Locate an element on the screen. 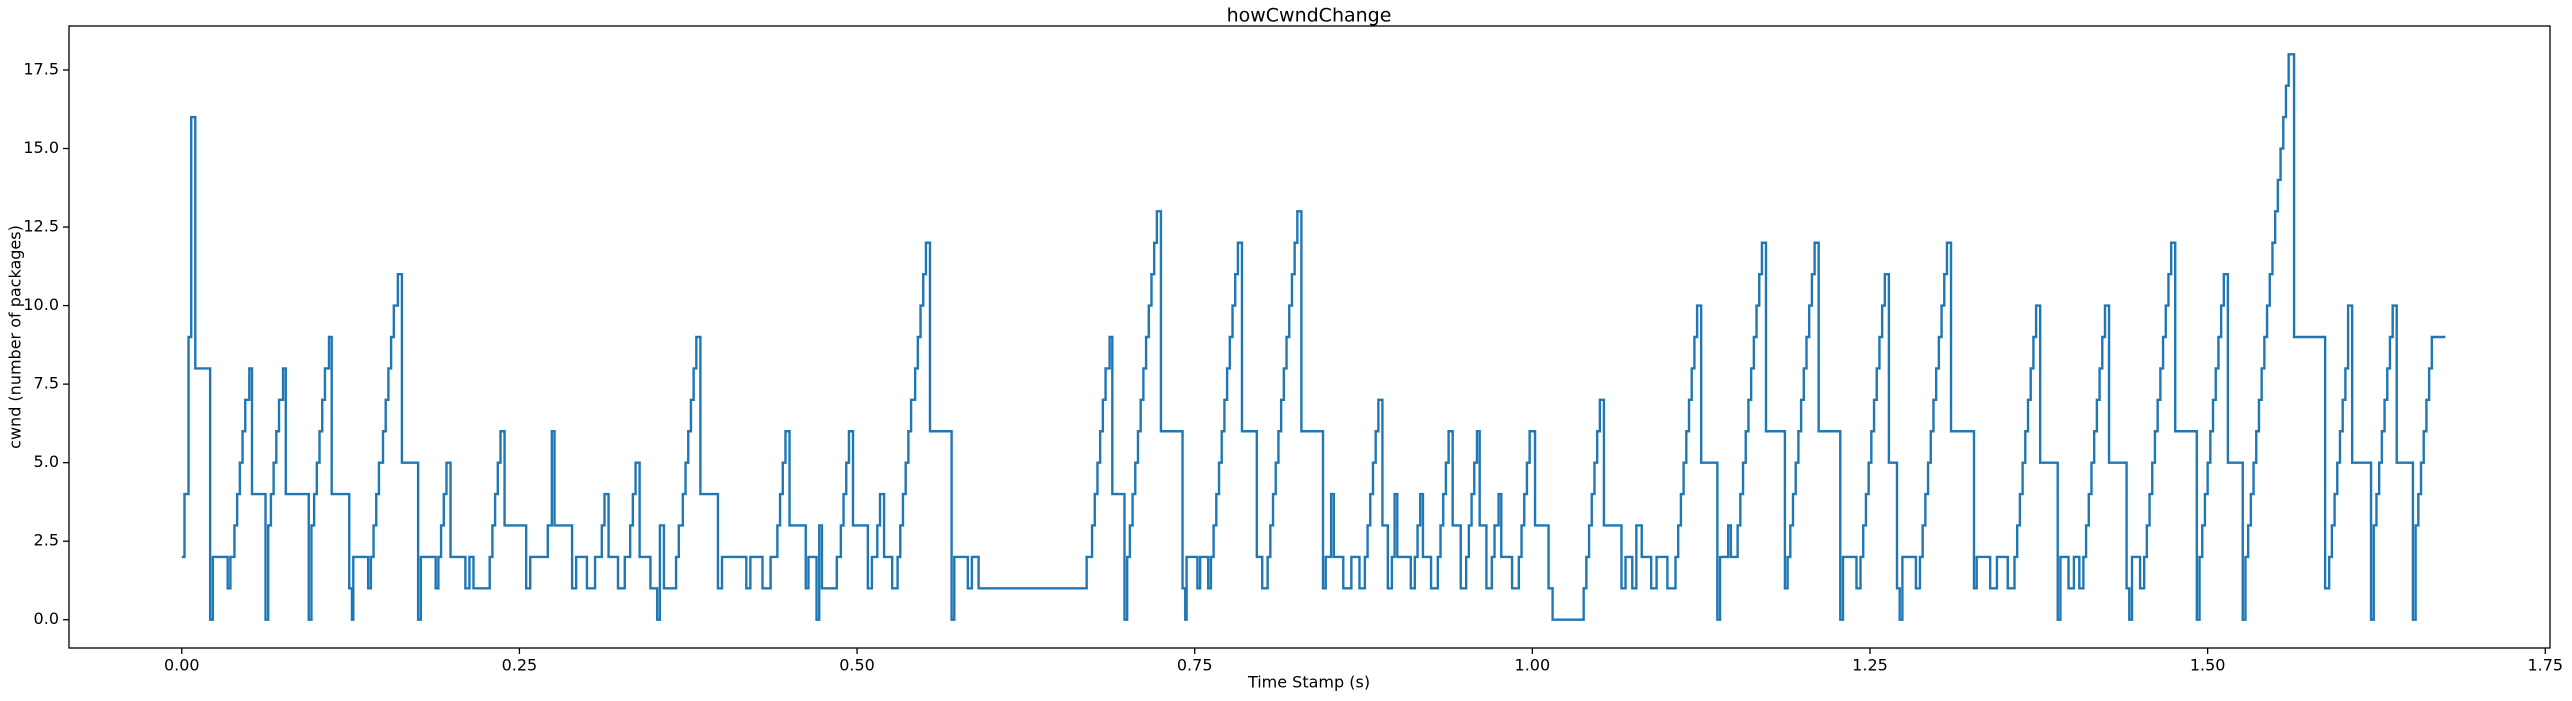  y-tick-label: 17.5 is located at coordinates (41, 68).